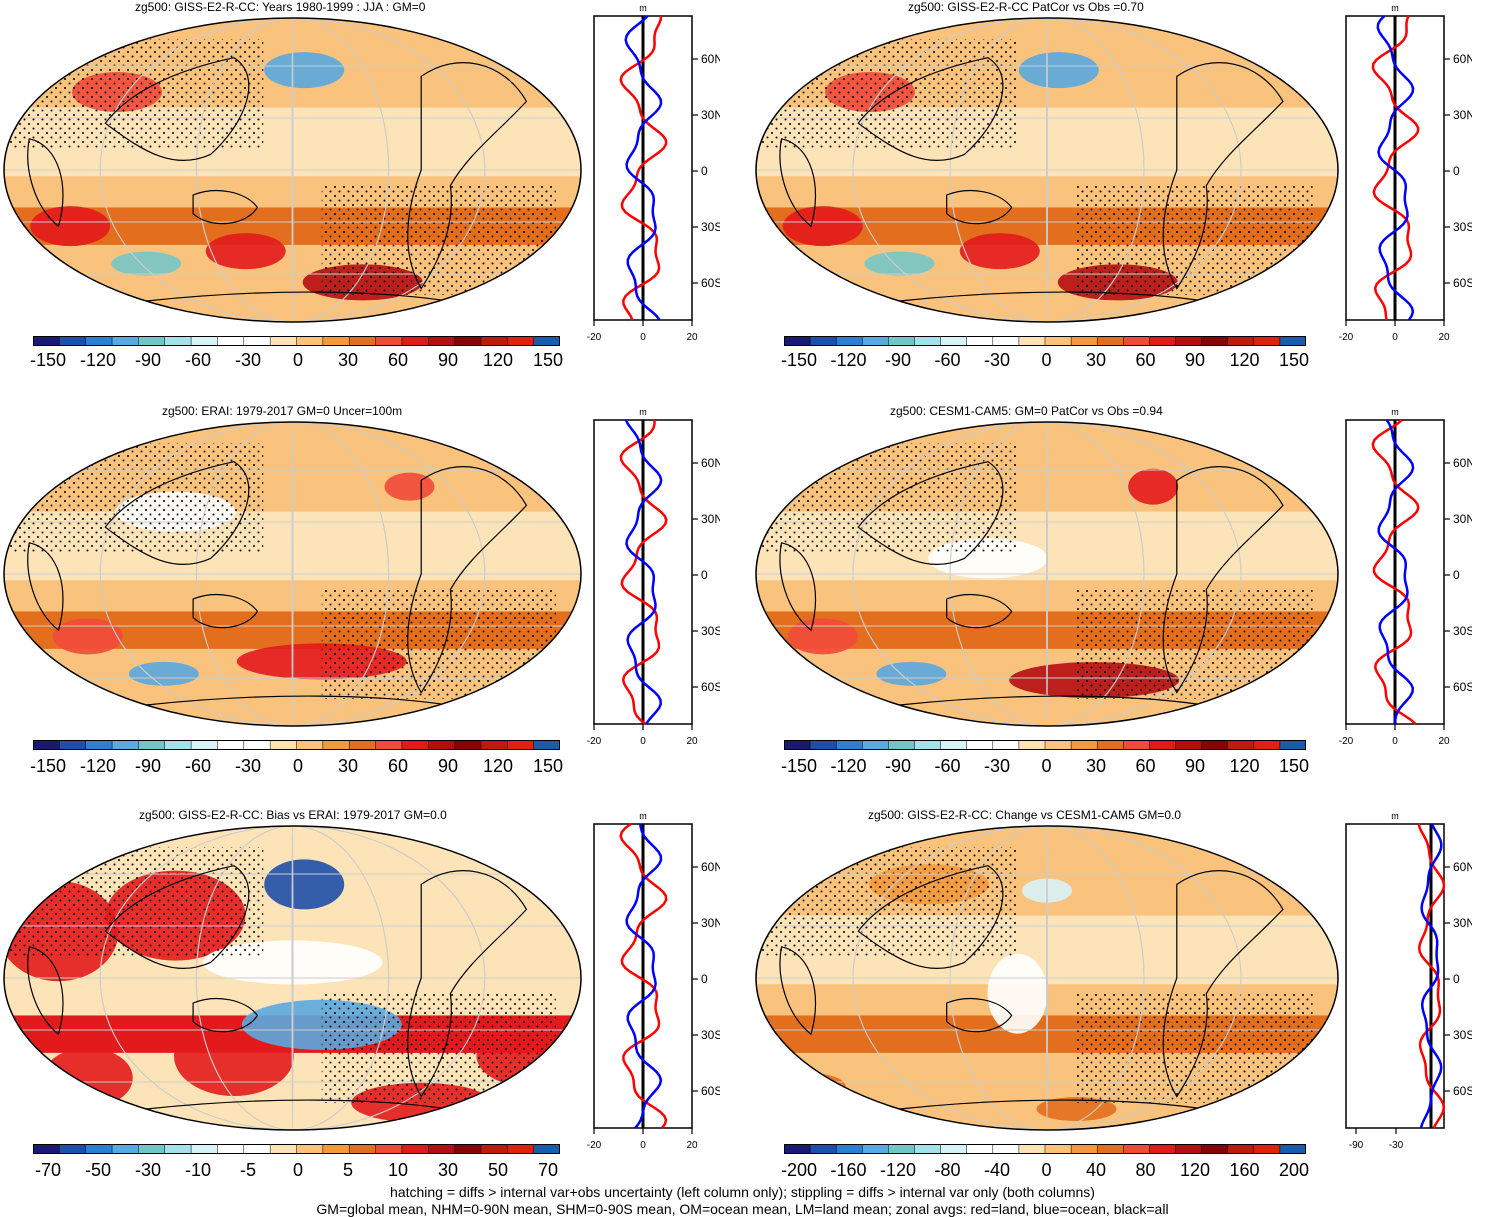  Describe the element at coordinates (710, 1091) in the screenshot. I see `zonal-lat-label: 60S` at that location.